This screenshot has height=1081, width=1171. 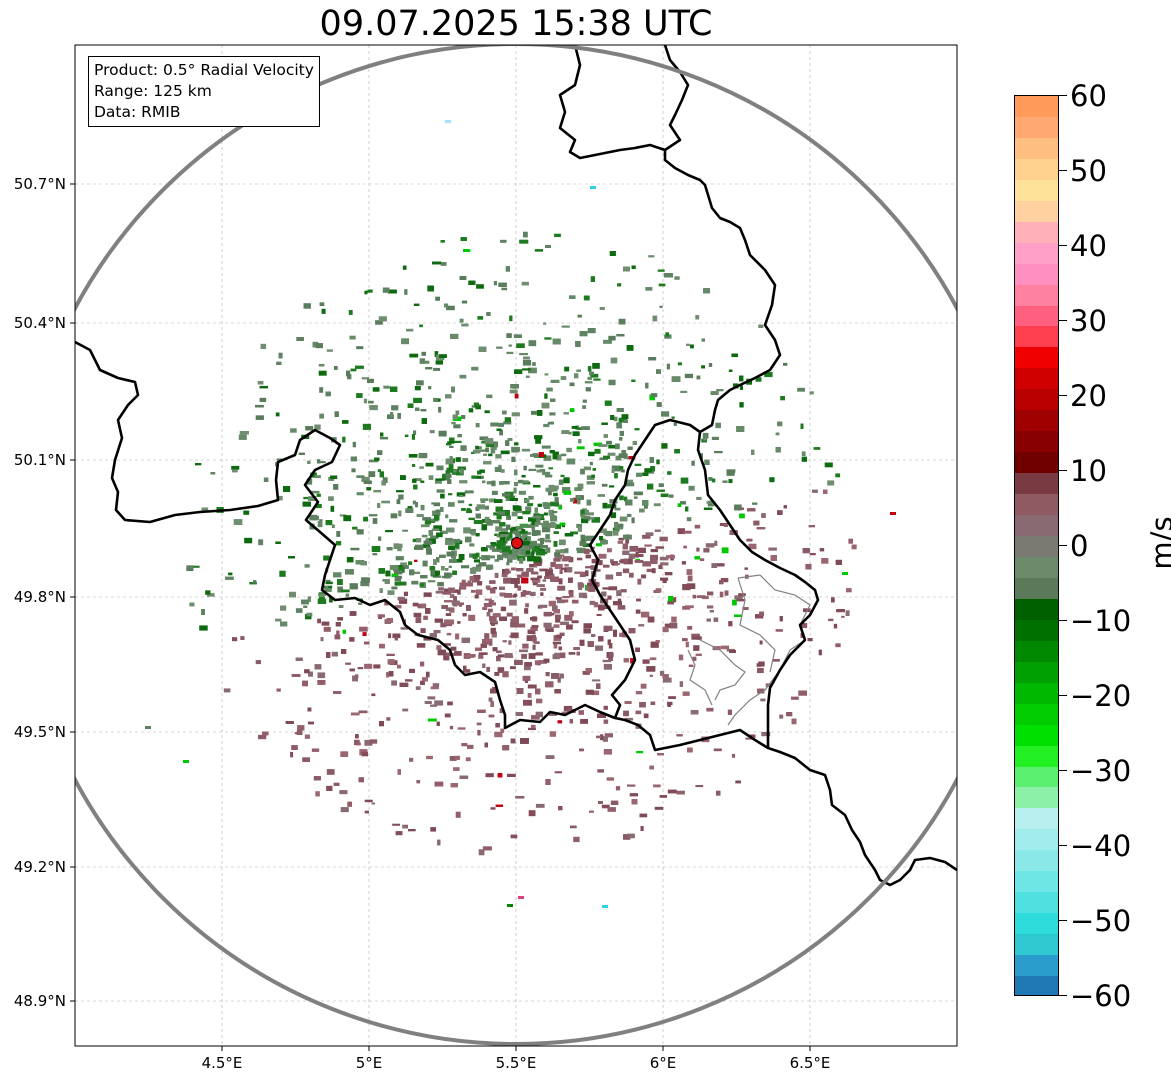 What do you see at coordinates (40, 867) in the screenshot?
I see `lat-tick-label: 49.2°N` at bounding box center [40, 867].